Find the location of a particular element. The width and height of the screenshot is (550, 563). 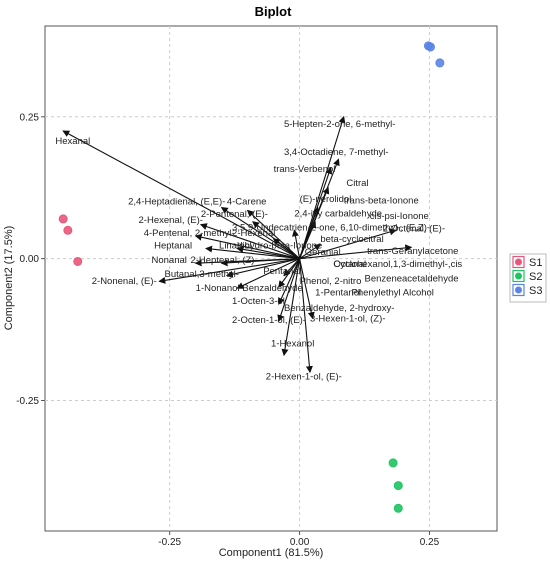

loading-label: 2-Heptenal, (Z)- is located at coordinates (223, 260).